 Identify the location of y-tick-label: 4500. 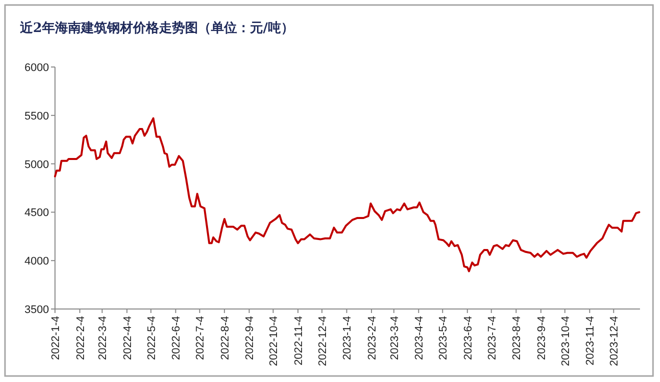
(36, 213).